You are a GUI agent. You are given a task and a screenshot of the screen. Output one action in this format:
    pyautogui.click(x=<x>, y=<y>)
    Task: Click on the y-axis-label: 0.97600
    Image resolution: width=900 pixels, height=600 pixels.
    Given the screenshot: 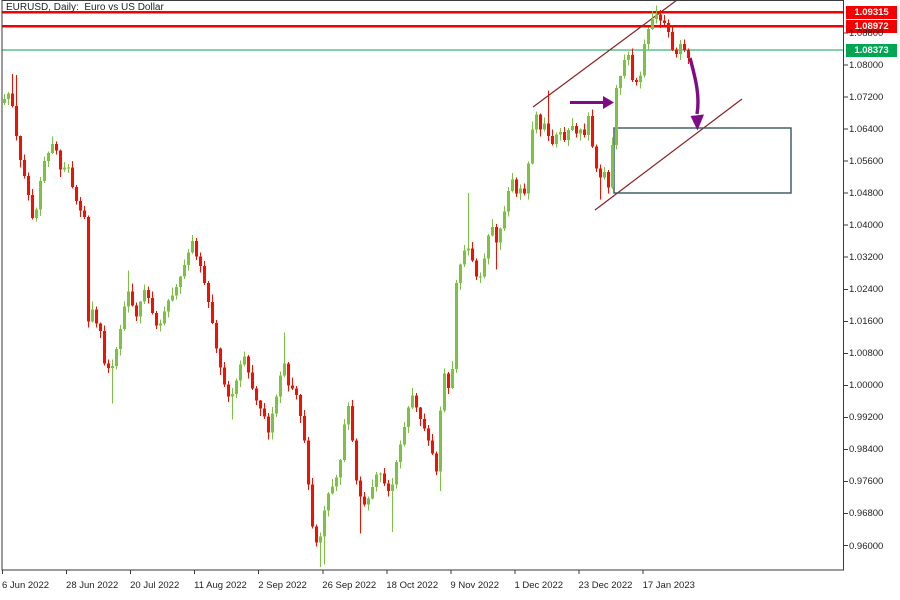 What is the action you would take?
    pyautogui.click(x=866, y=482)
    